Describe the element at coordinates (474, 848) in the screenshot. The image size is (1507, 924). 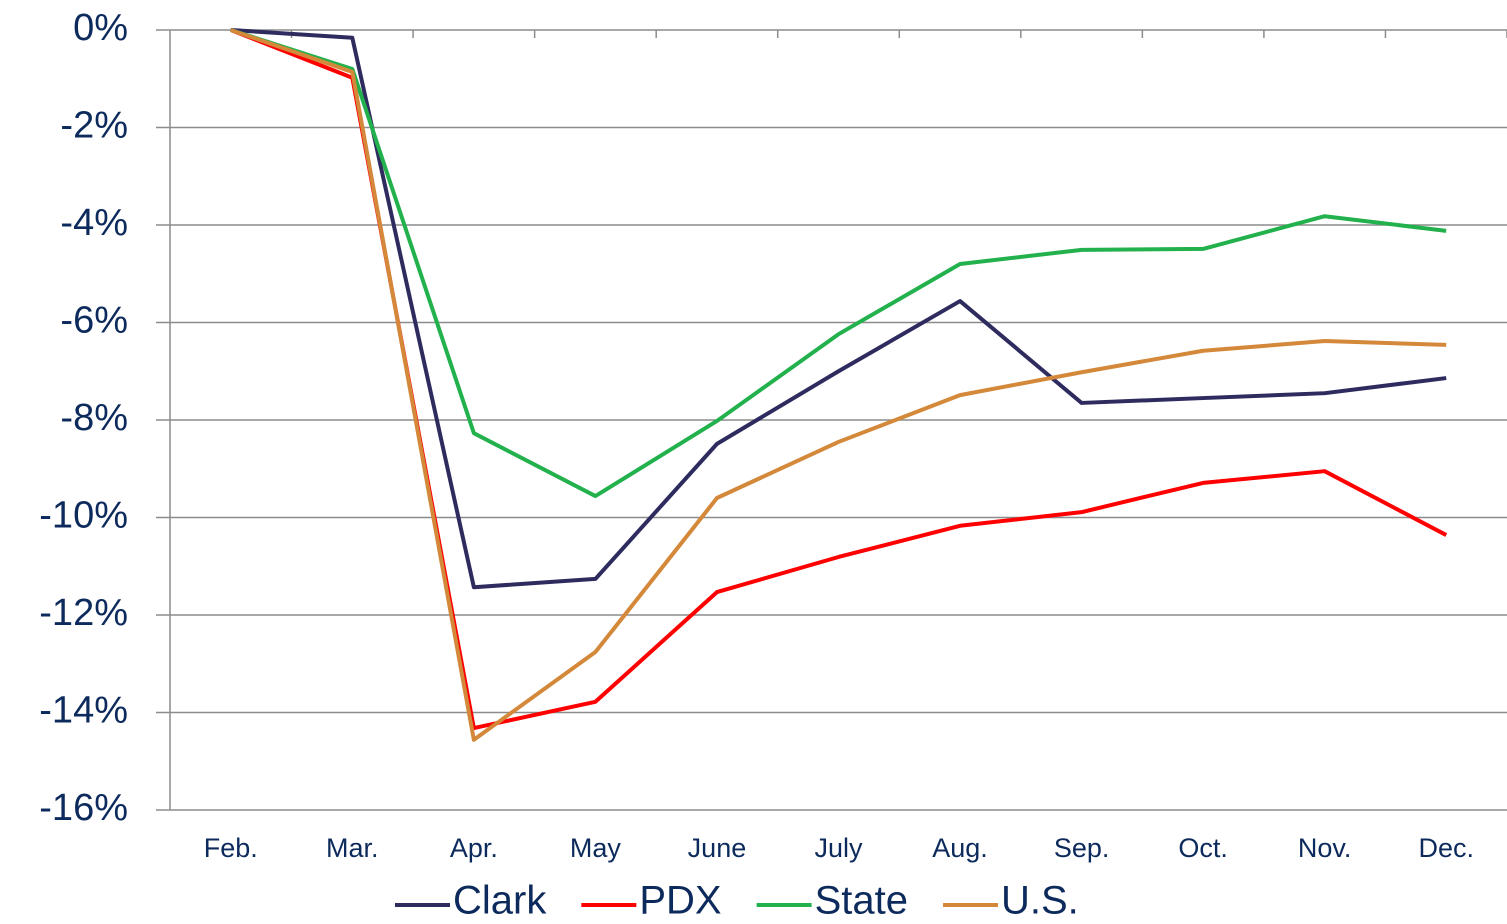
I see `x-tick-label: Apr.` at that location.